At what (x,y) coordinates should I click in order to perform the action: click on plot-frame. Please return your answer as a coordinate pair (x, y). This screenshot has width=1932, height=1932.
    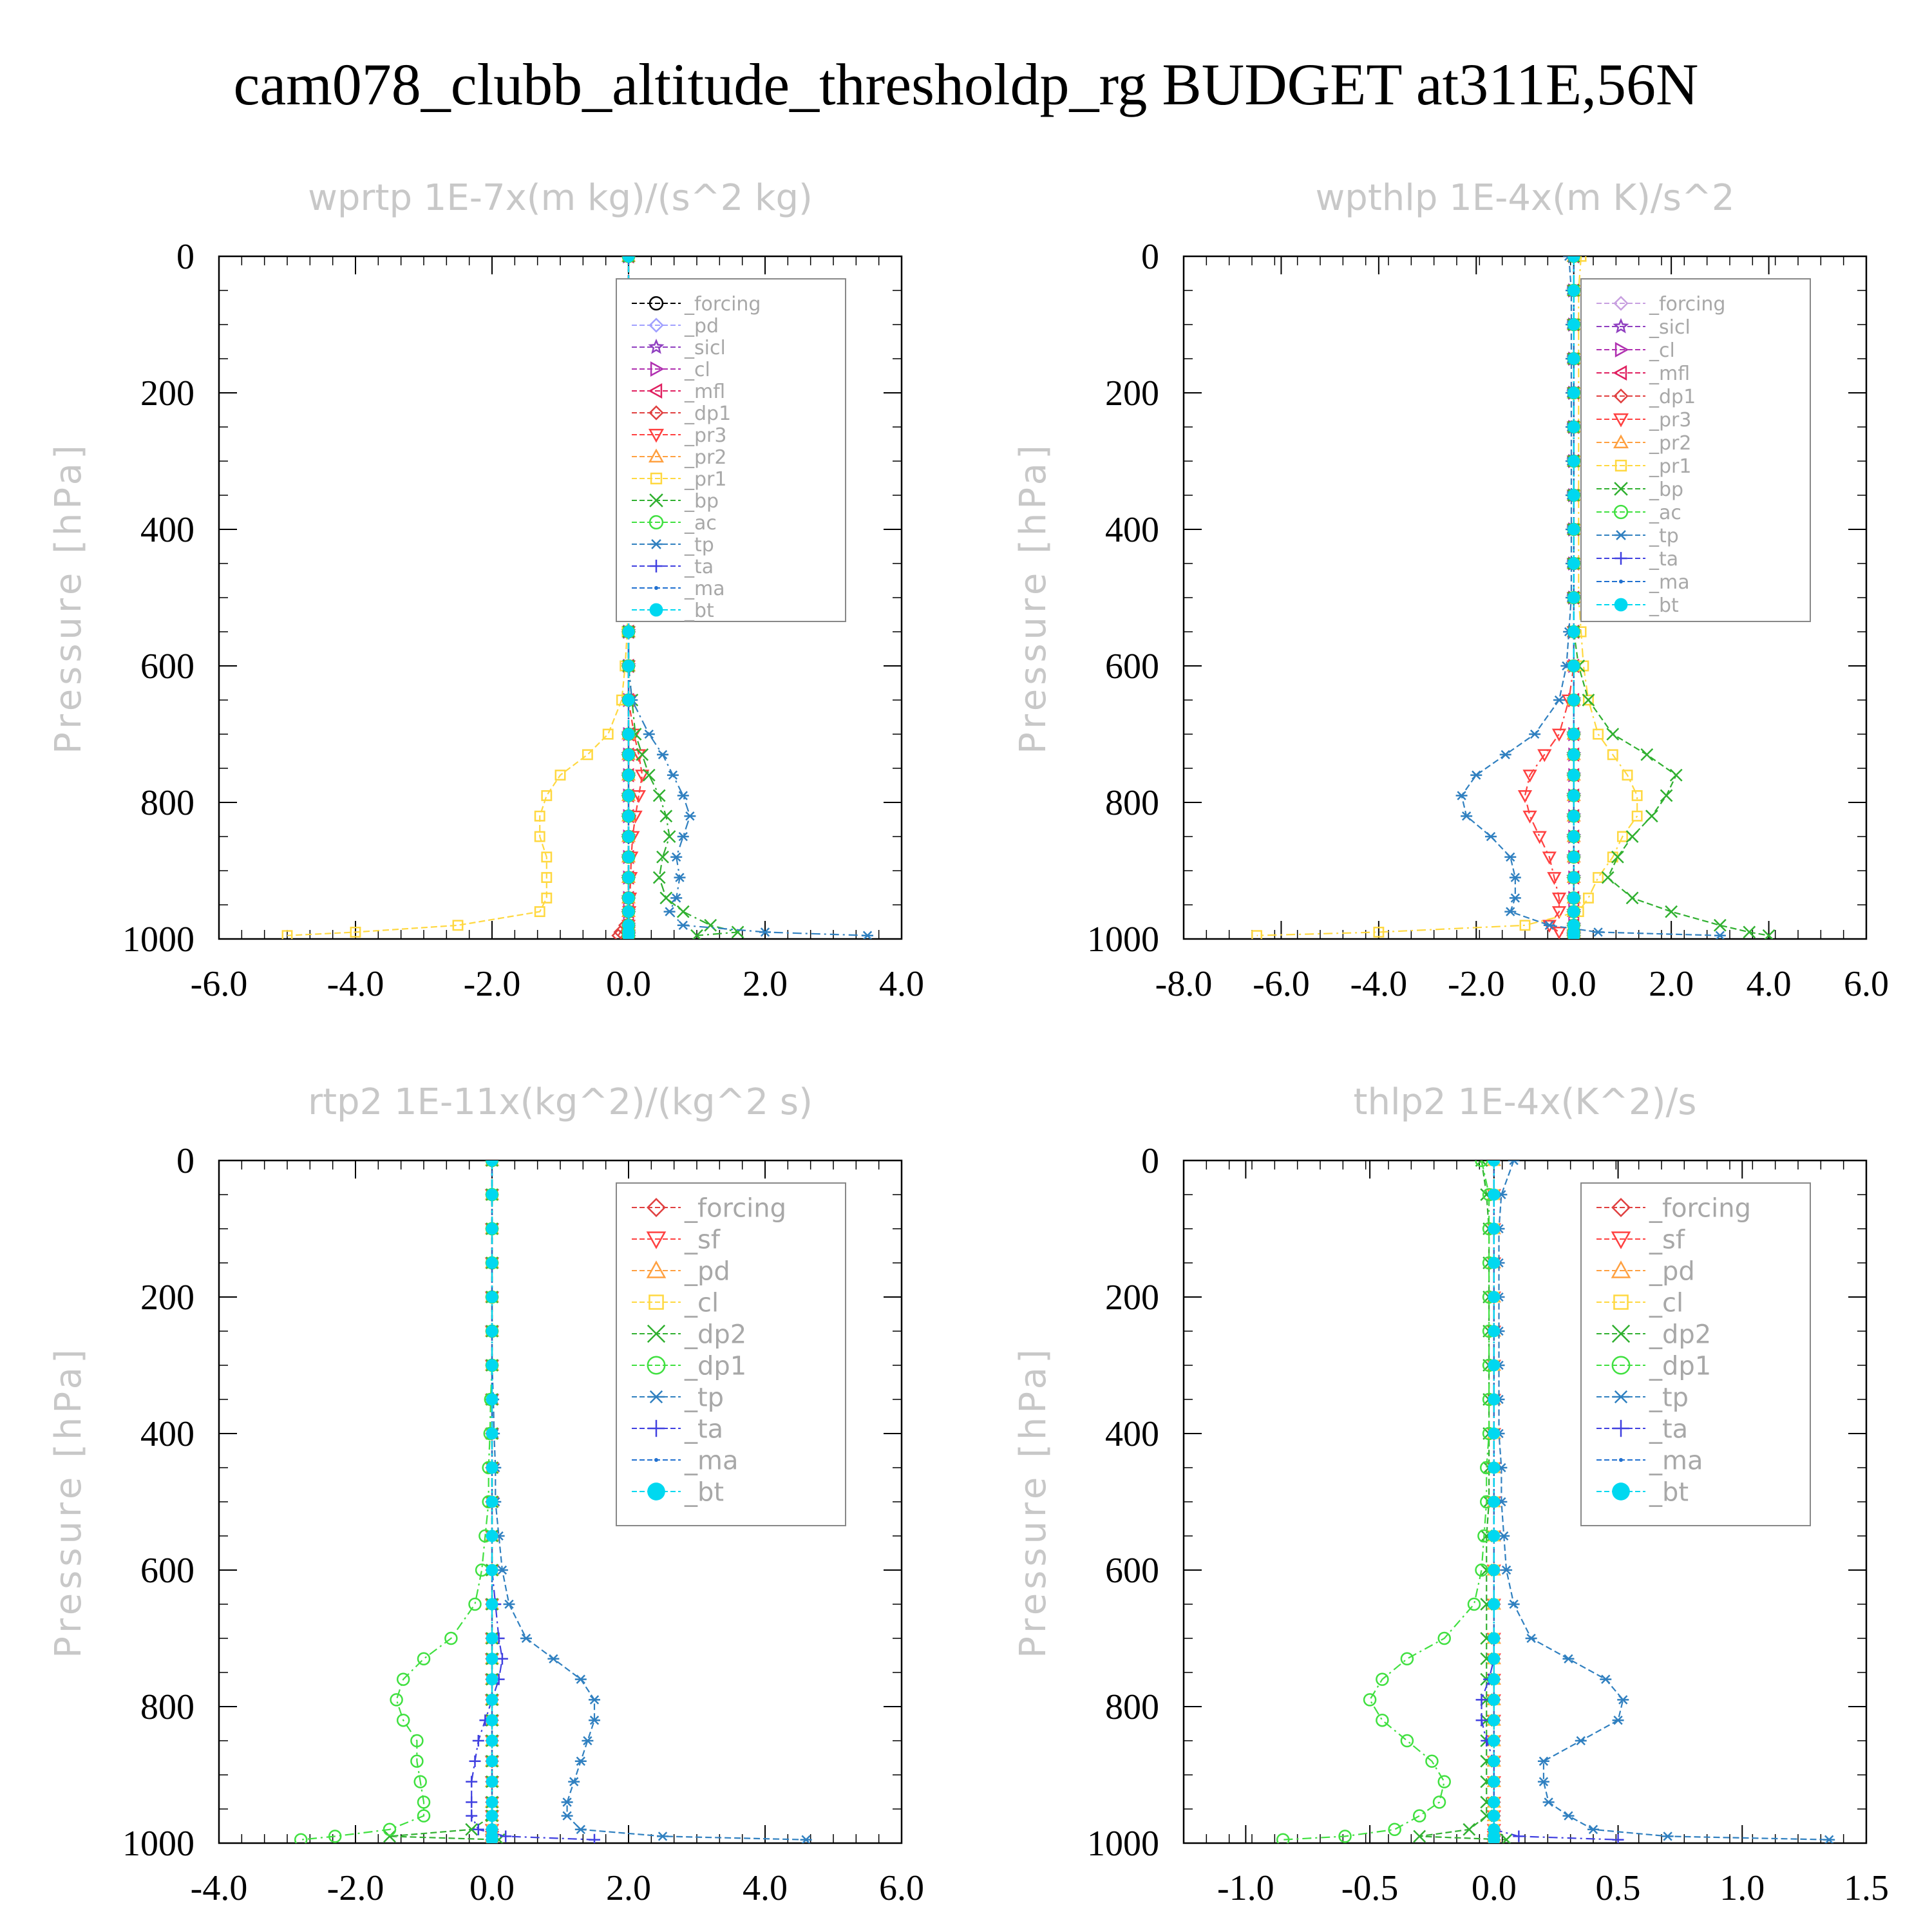
    Looking at the image, I should click on (560, 1502).